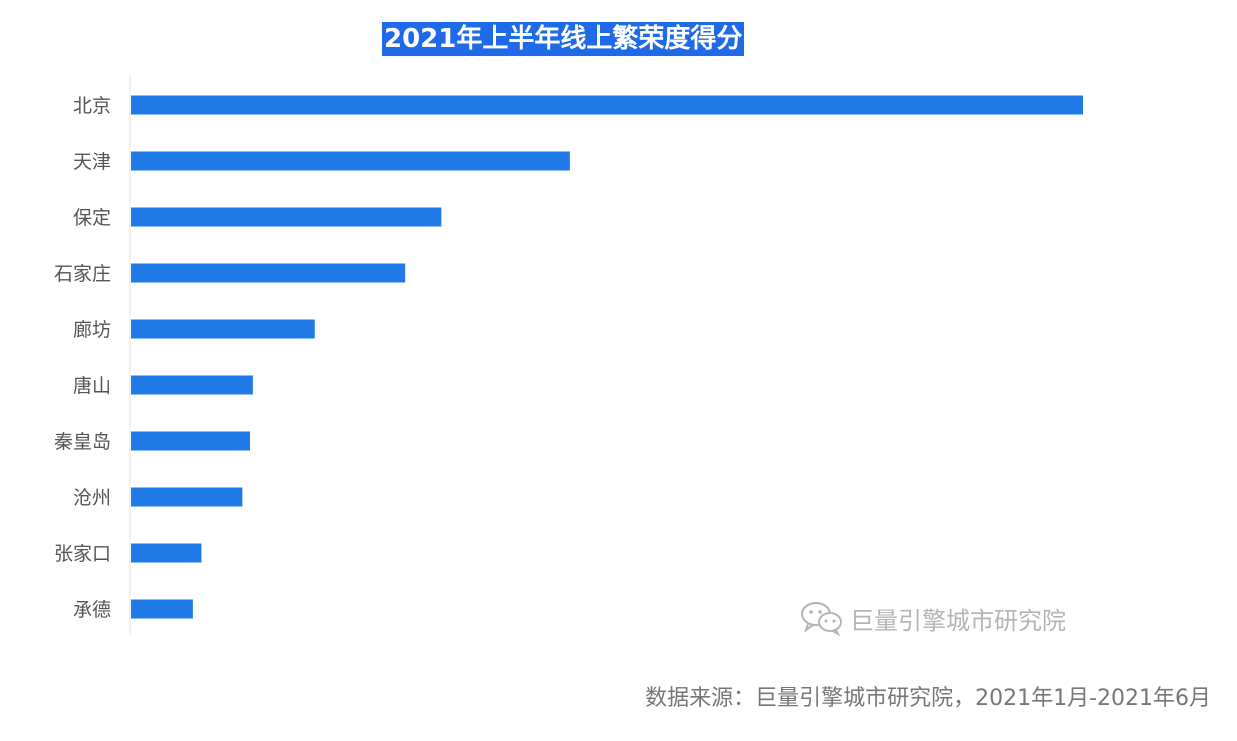 The height and width of the screenshot is (741, 1237). Describe the element at coordinates (958, 620) in the screenshot. I see `watermark-text: 巨量引擎城市研究院` at that location.